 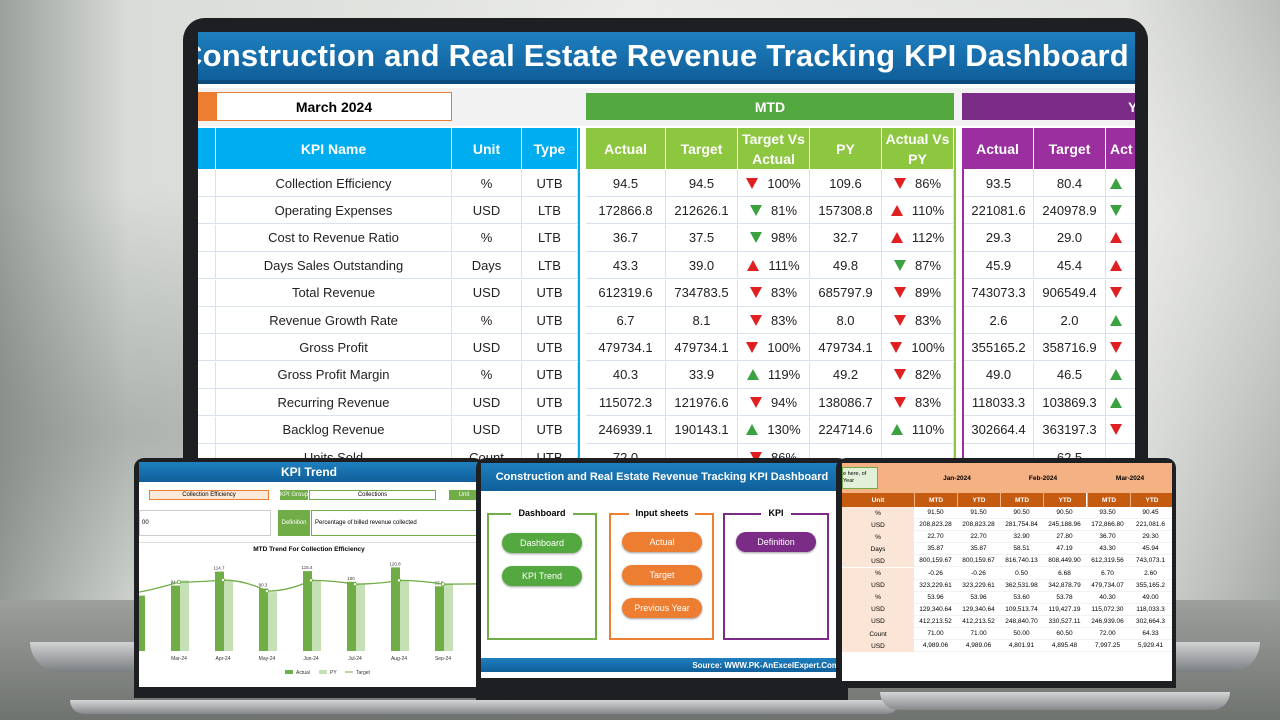 I want to click on actual-nav-button: Actual, so click(x=662, y=542).